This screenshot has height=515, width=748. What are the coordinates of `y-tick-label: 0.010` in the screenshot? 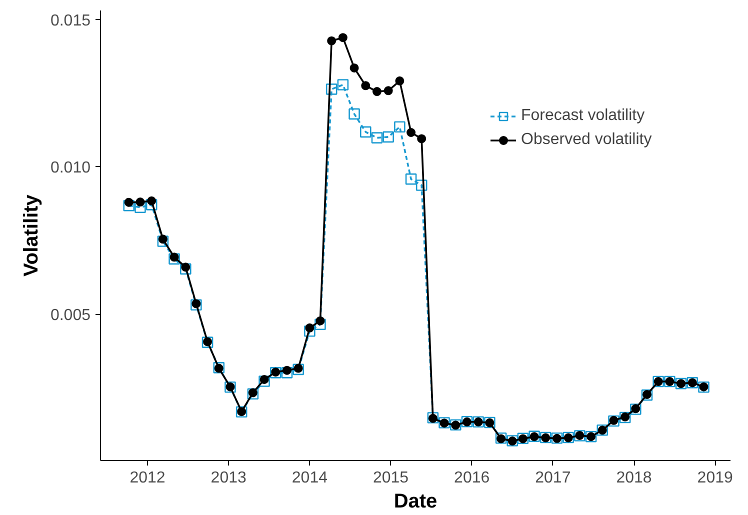 It's located at (70, 168).